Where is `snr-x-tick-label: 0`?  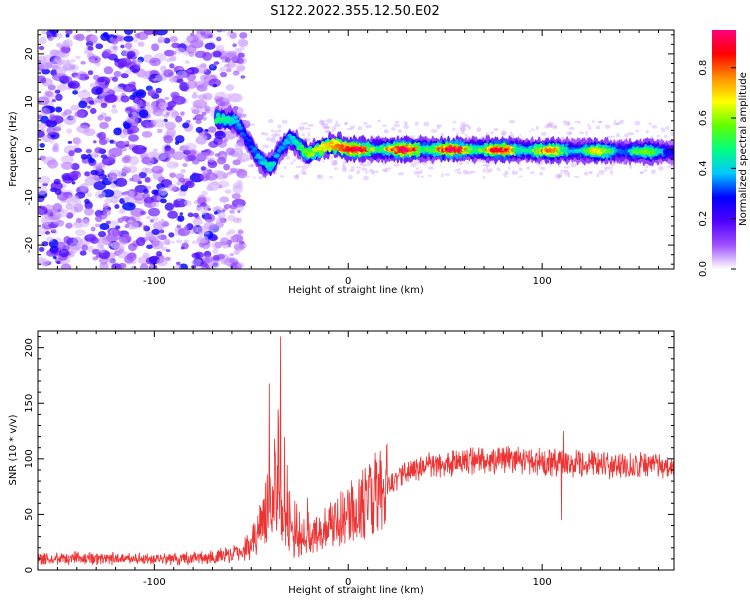 snr-x-tick-label: 0 is located at coordinates (348, 582).